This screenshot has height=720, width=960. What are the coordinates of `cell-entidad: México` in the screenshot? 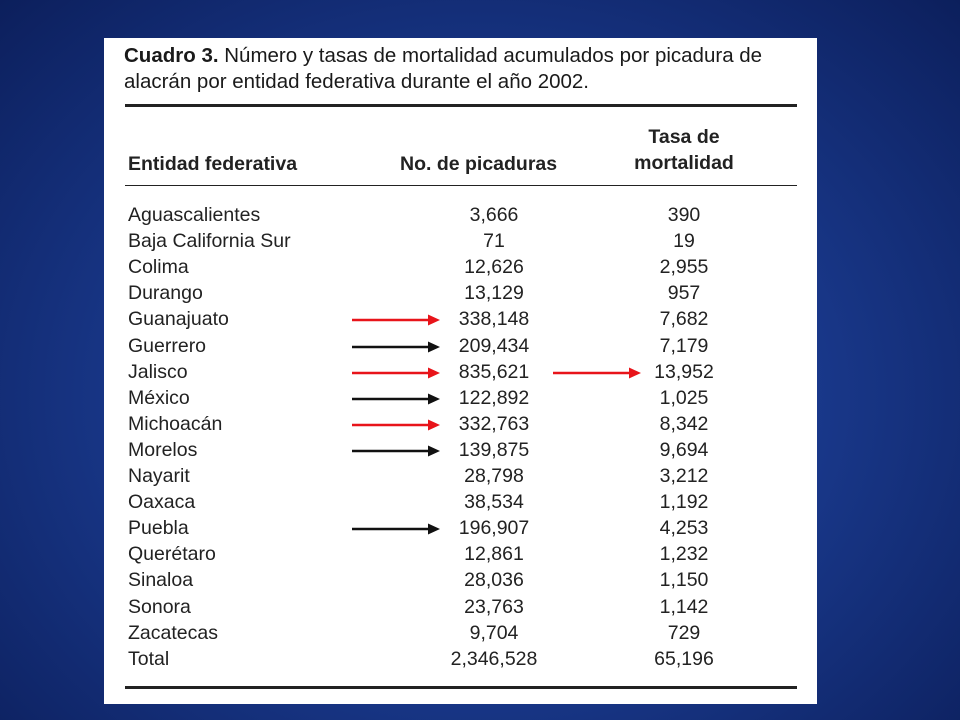 It's located at (159, 397).